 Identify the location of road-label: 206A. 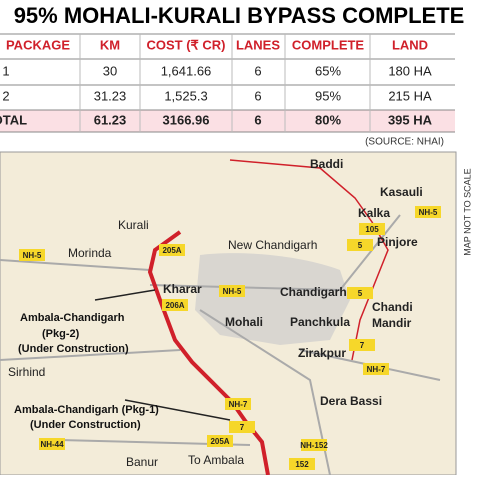
(174, 305).